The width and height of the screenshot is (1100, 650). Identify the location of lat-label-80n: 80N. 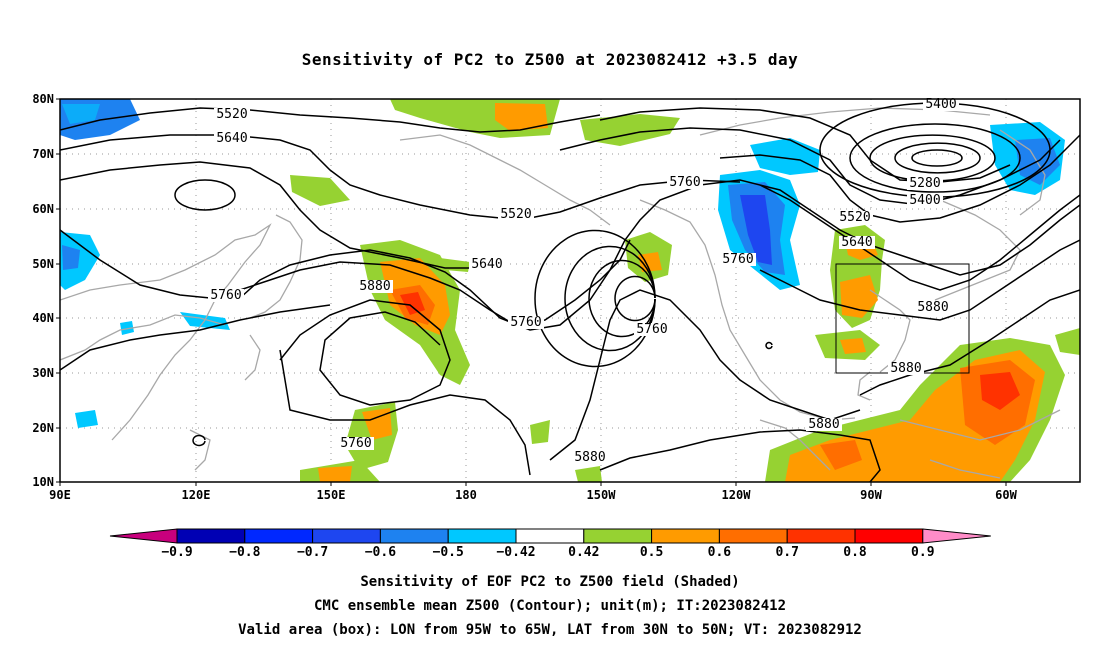
(43, 99).